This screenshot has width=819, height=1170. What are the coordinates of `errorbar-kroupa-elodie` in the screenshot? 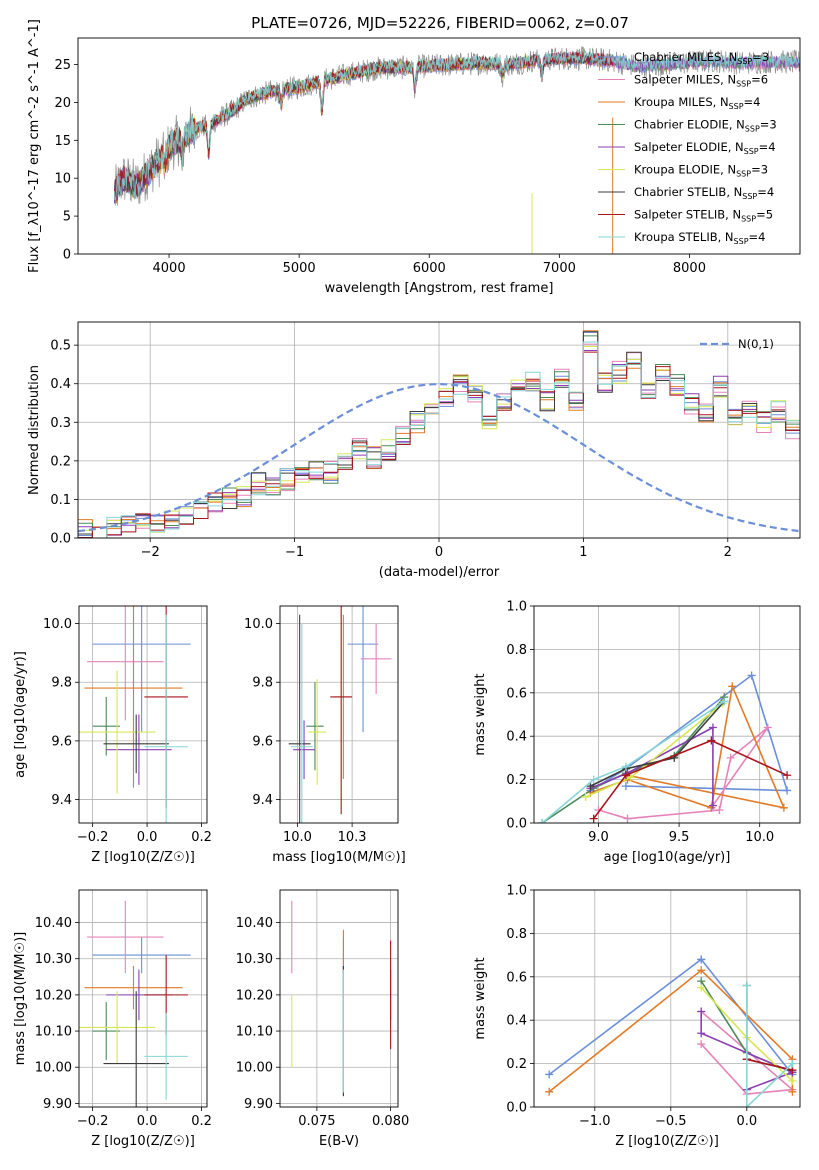 It's located at (117, 1027).